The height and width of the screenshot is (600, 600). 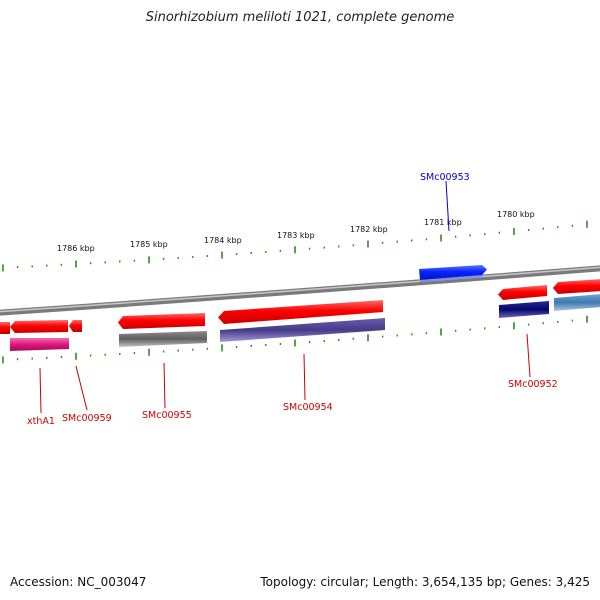 I want to click on scale-label-1780: 1780 kbp, so click(x=516, y=214).